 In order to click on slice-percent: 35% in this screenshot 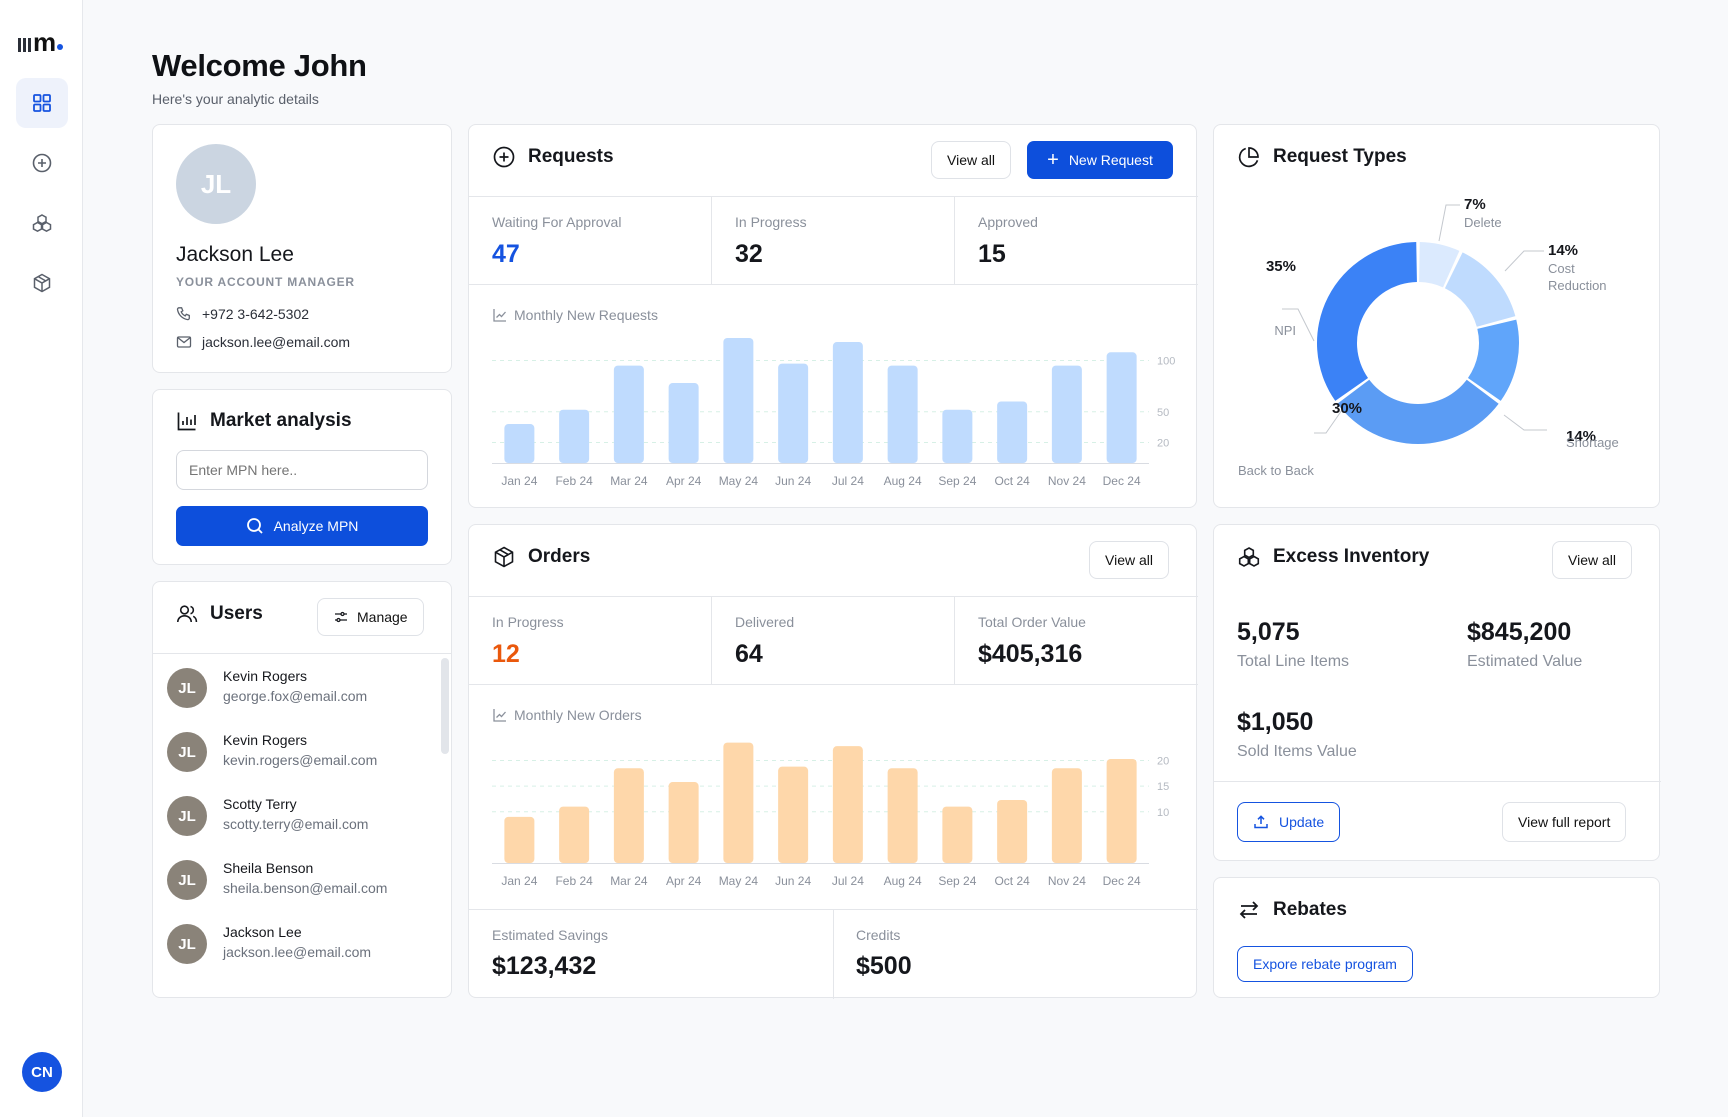, I will do `click(1281, 266)`.